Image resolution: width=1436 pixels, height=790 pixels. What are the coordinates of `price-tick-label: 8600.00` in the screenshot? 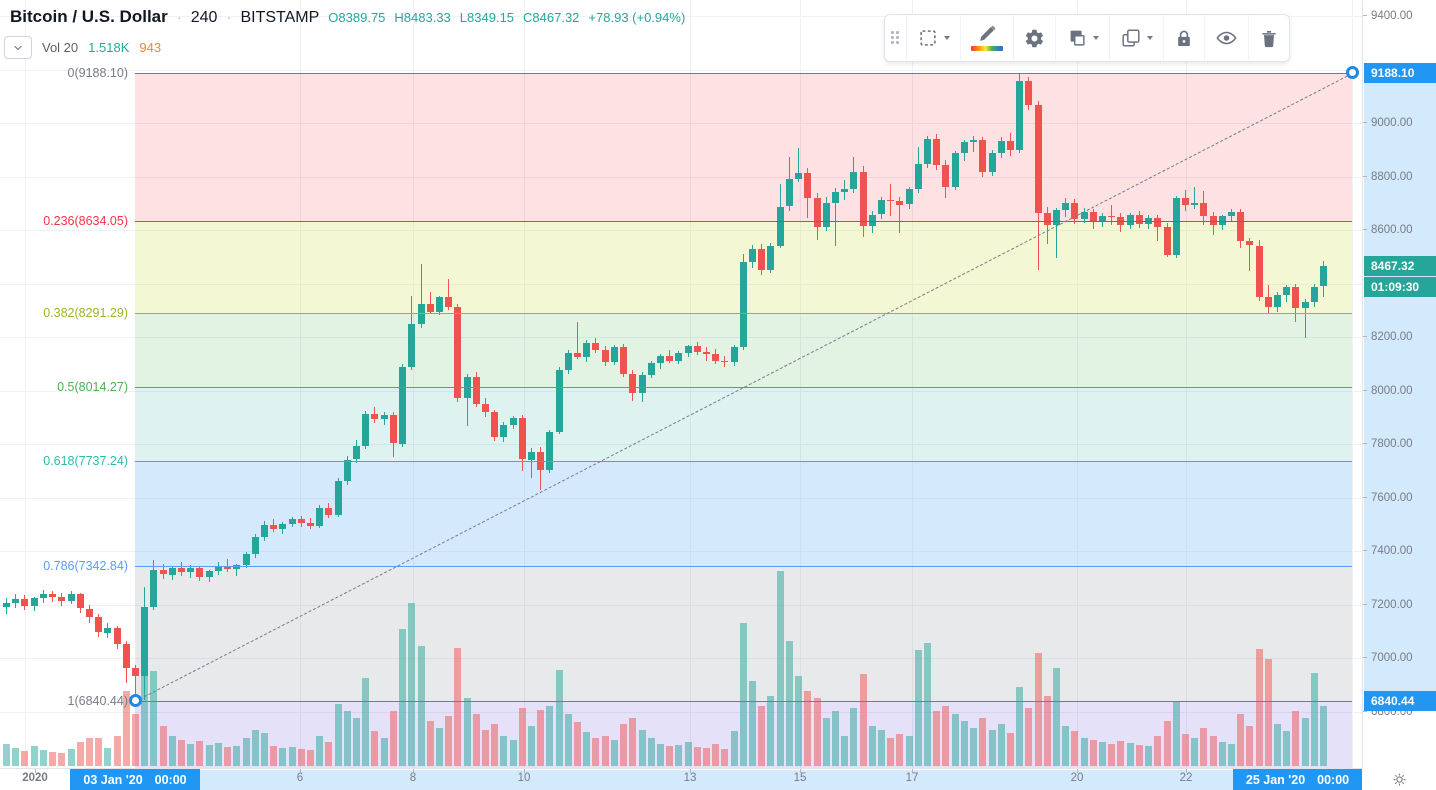 It's located at (1399, 230).